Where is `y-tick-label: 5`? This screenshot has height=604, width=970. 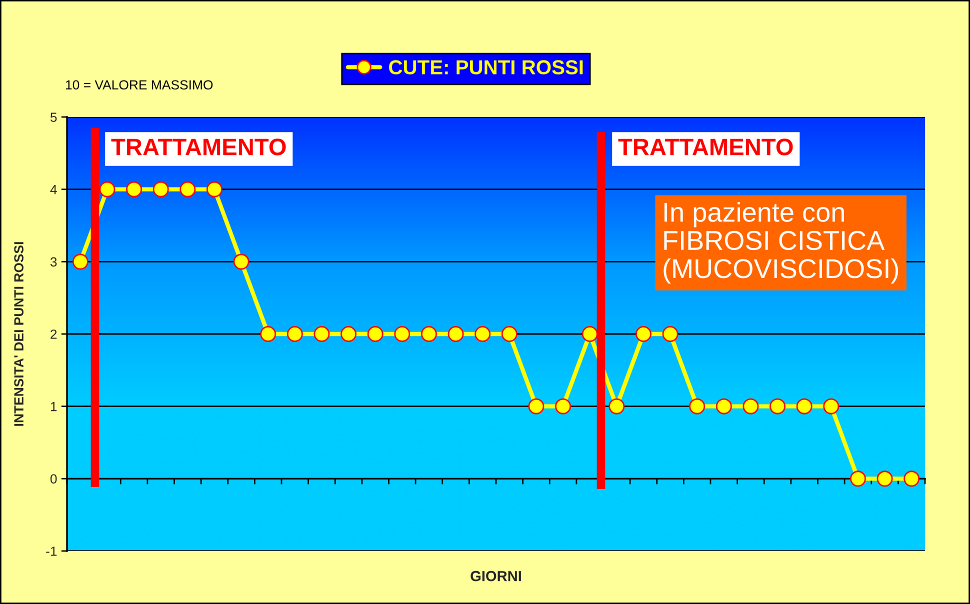 y-tick-label: 5 is located at coordinates (53, 117).